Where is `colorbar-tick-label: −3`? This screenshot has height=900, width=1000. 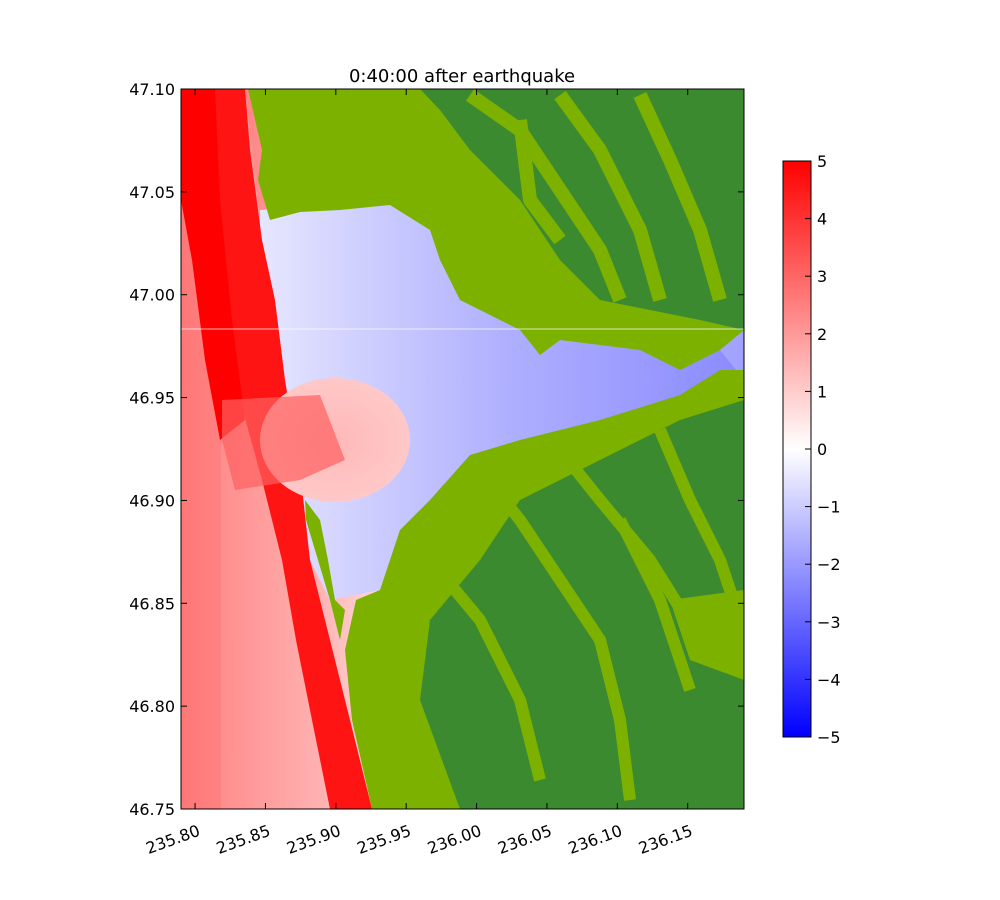 colorbar-tick-label: −3 is located at coordinates (829, 622).